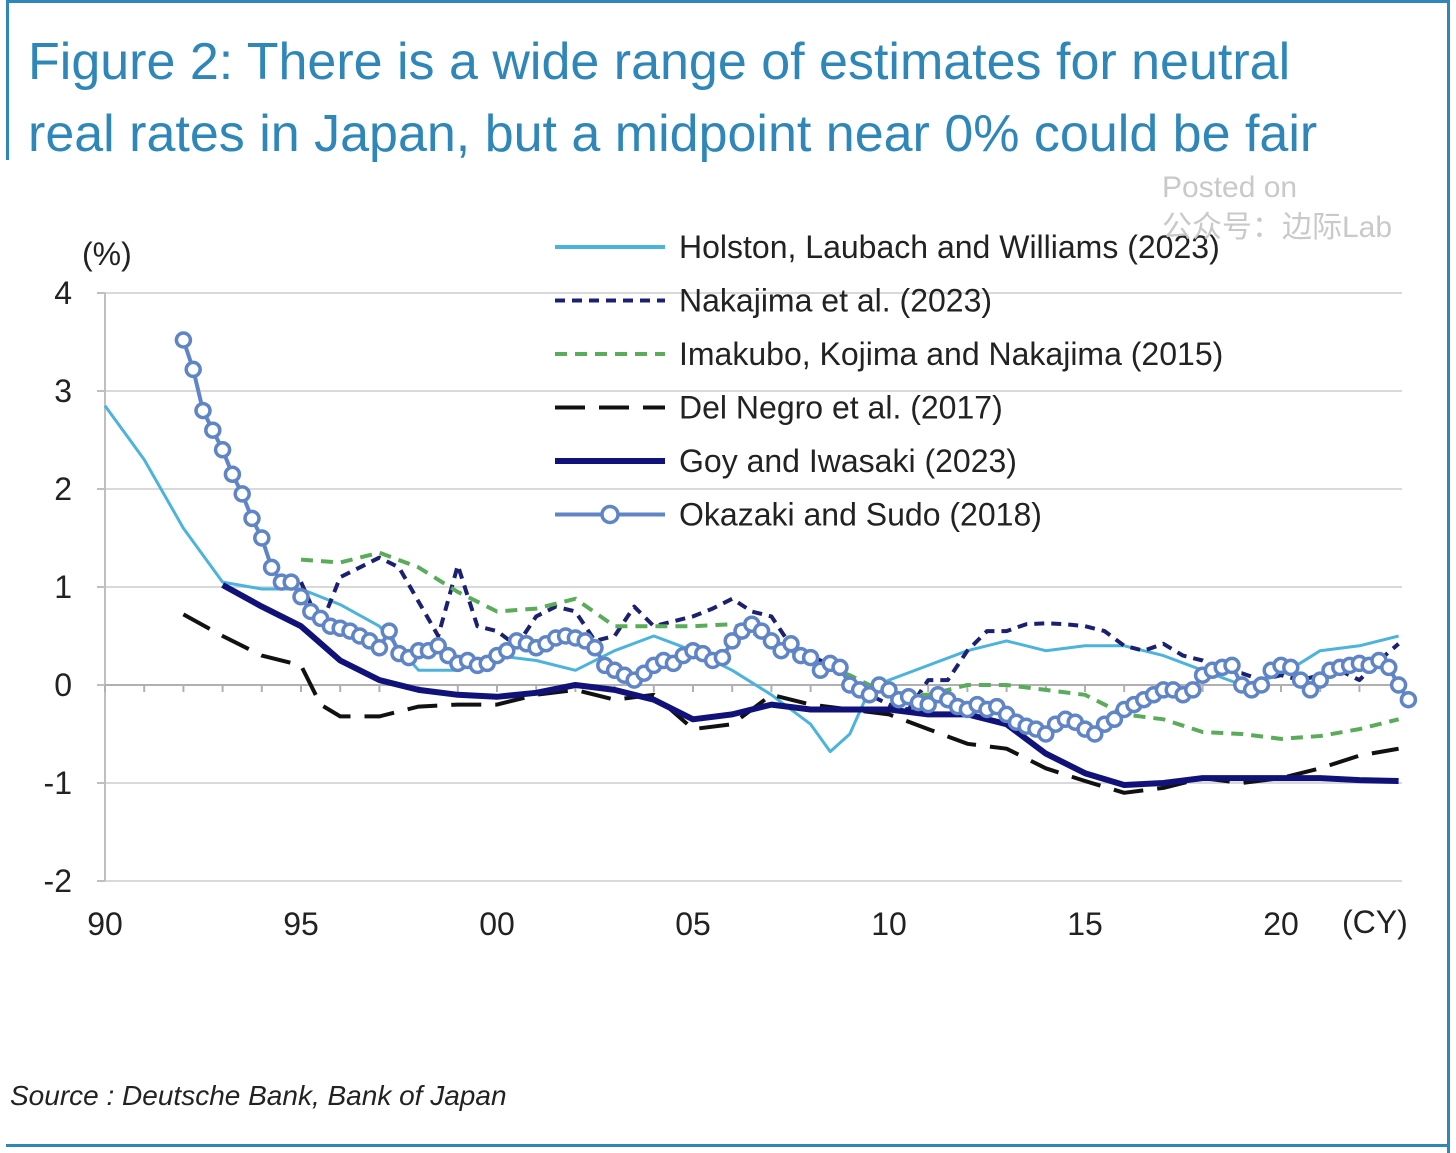 Image resolution: width=1456 pixels, height=1153 pixels. What do you see at coordinates (63, 489) in the screenshot?
I see `y-tick-label: 2` at bounding box center [63, 489].